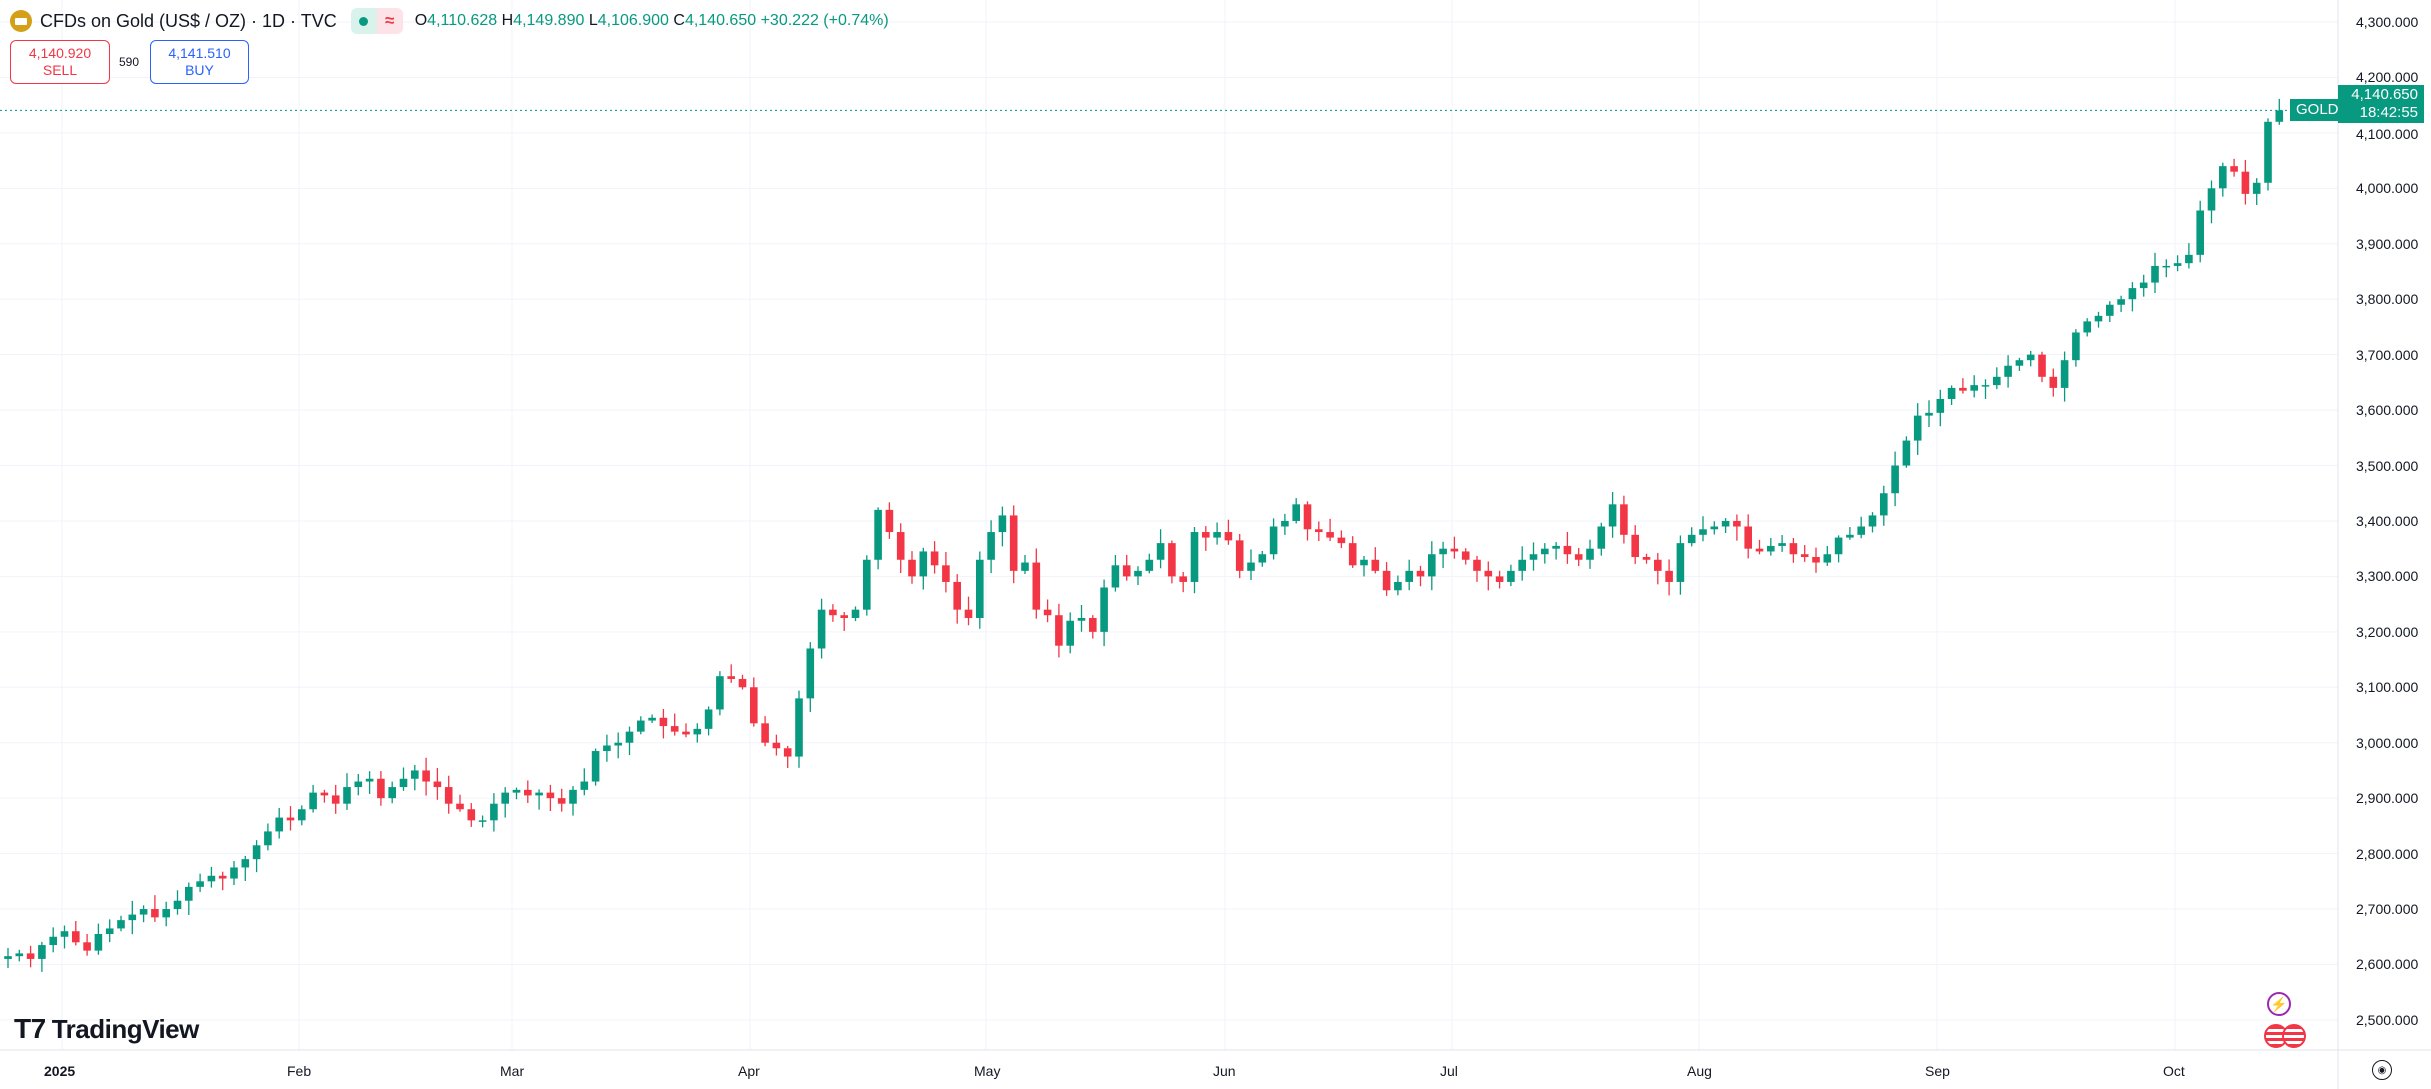 The image size is (2431, 1089). I want to click on time-axis-label: Apr, so click(749, 1071).